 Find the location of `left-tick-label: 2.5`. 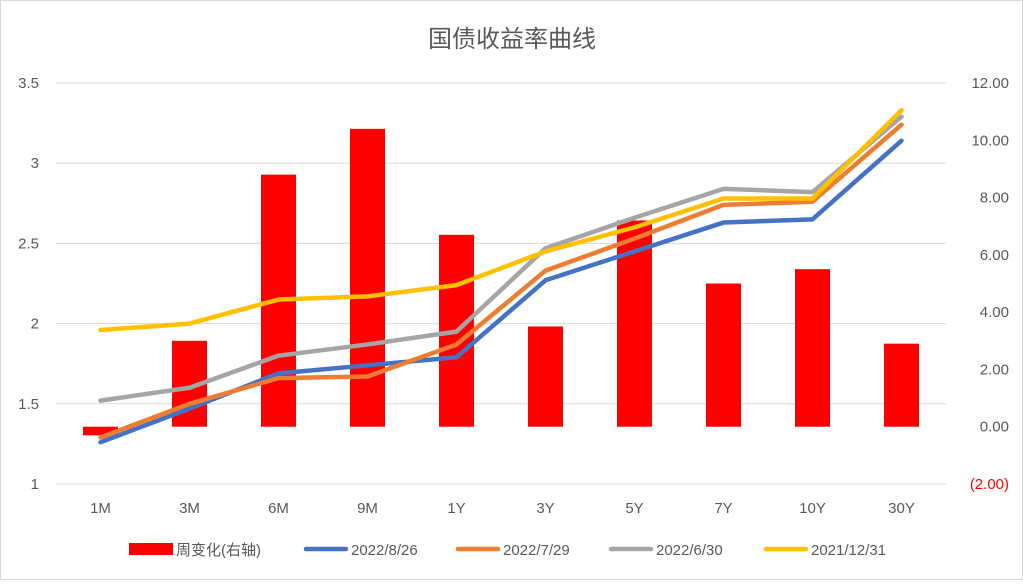

left-tick-label: 2.5 is located at coordinates (28, 243).